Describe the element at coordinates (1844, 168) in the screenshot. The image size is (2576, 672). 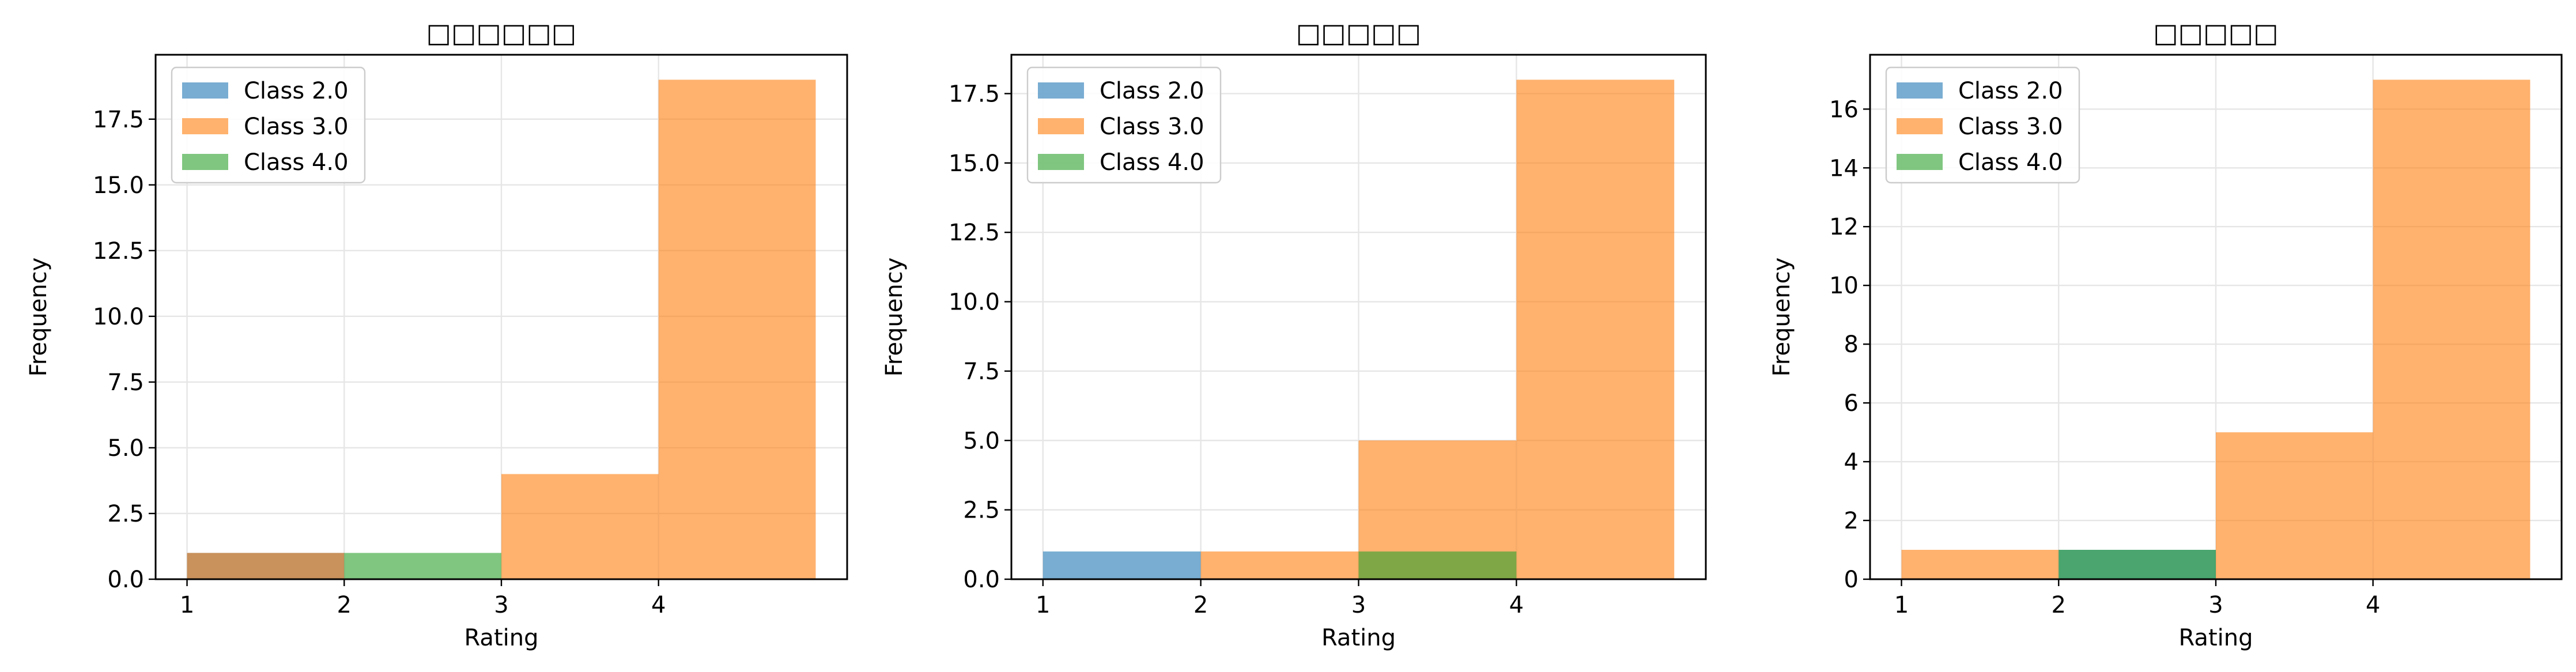
I see `y-tick-label: 14` at that location.